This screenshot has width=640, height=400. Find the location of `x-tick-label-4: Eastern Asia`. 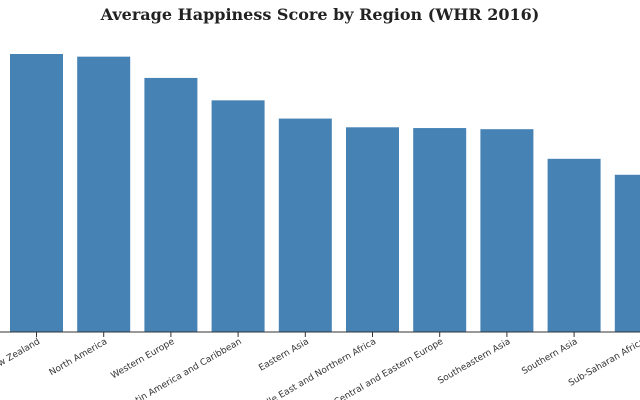

x-tick-label-4: Eastern Asia is located at coordinates (283, 355).